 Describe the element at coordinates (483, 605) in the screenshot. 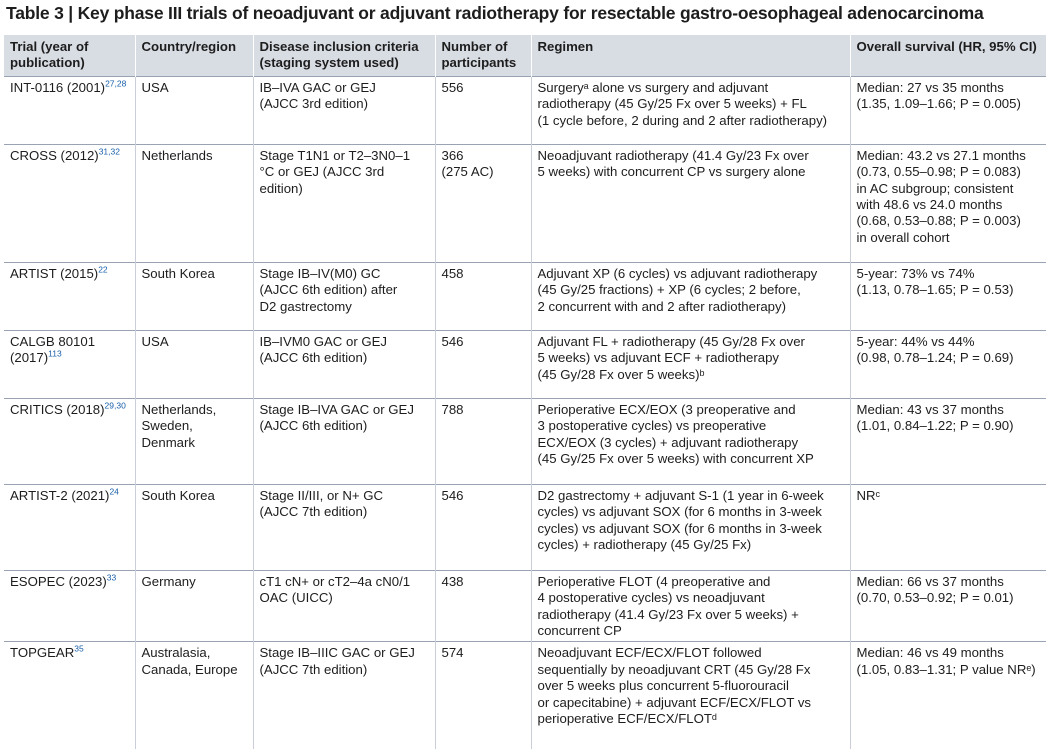

I see `participants-cell: 438` at that location.